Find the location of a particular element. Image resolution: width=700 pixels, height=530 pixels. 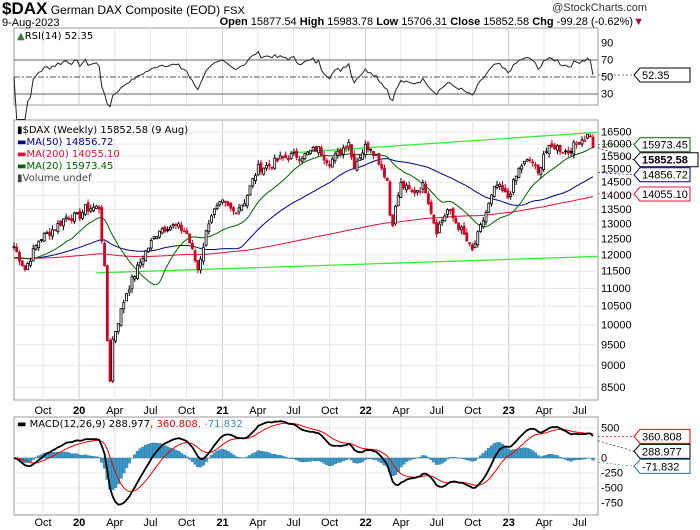

panel-rsi is located at coordinates (306, 66).